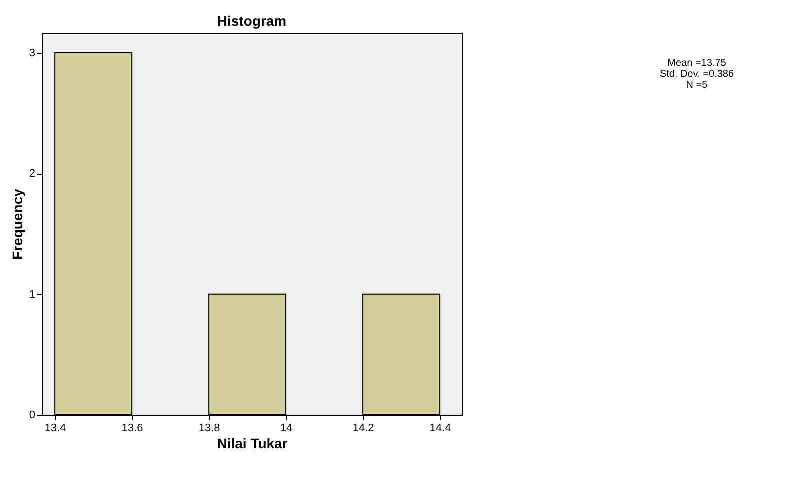  Describe the element at coordinates (32, 54) in the screenshot. I see `y-tick-label: 3` at that location.